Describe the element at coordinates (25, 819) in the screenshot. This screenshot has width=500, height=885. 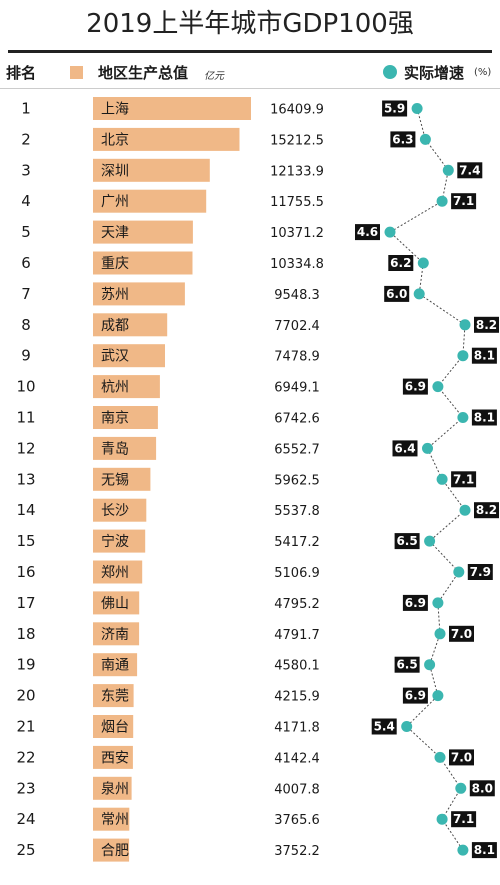
I see `rank-label: 24` at that location.